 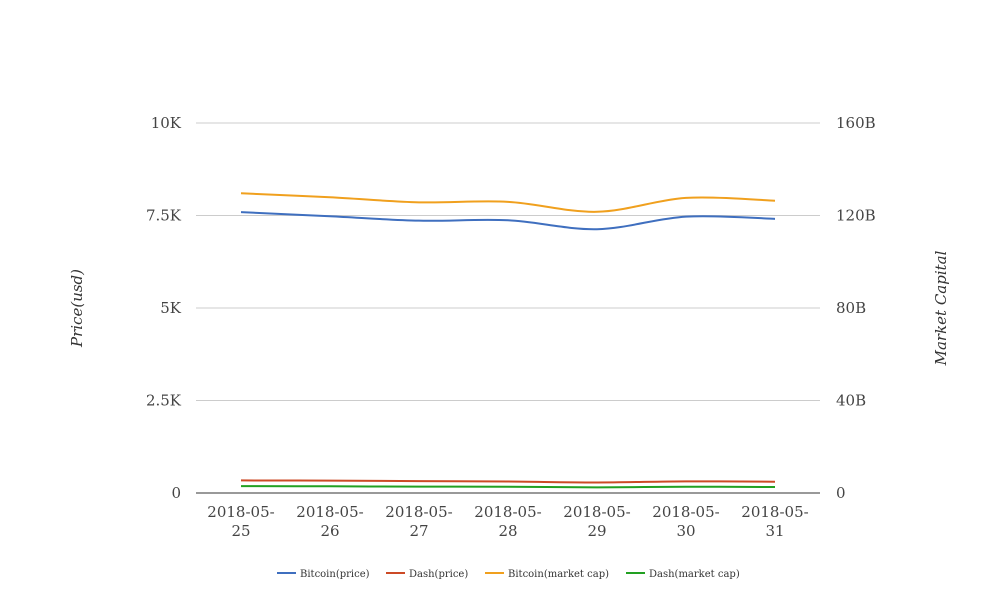 What do you see at coordinates (856, 123) in the screenshot?
I see `right-tick-label: 160B` at bounding box center [856, 123].